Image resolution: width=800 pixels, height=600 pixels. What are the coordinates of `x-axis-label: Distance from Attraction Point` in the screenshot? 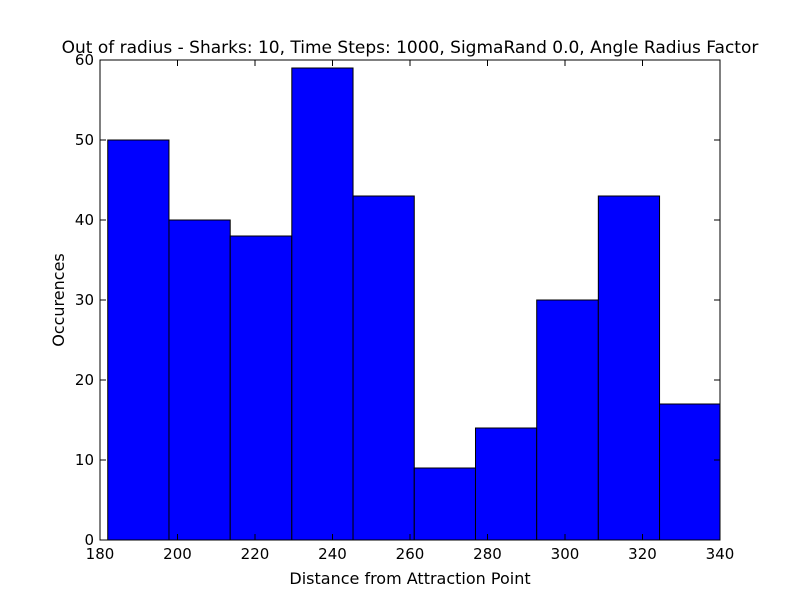 It's located at (409, 578).